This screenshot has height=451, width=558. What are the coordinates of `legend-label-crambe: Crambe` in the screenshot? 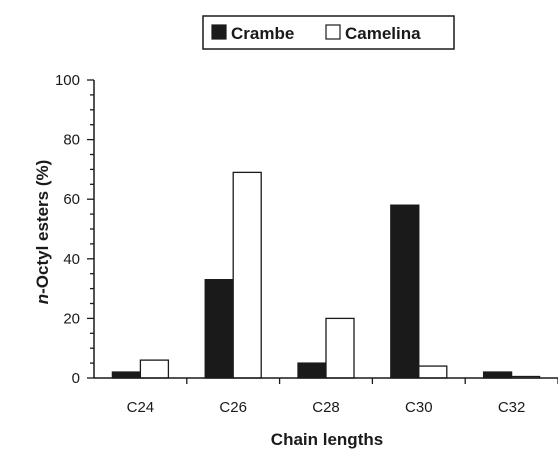 It's located at (262, 33).